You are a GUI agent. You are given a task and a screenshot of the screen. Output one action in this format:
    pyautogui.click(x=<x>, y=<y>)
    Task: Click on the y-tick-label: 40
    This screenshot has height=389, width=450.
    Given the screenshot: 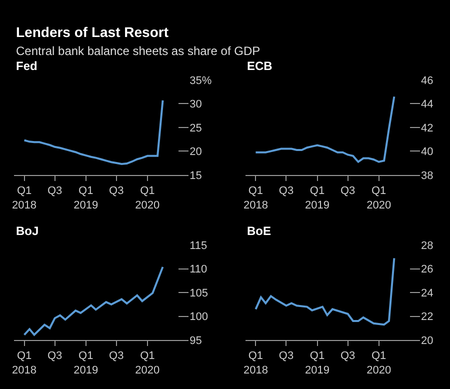 What is the action you would take?
    pyautogui.click(x=427, y=152)
    